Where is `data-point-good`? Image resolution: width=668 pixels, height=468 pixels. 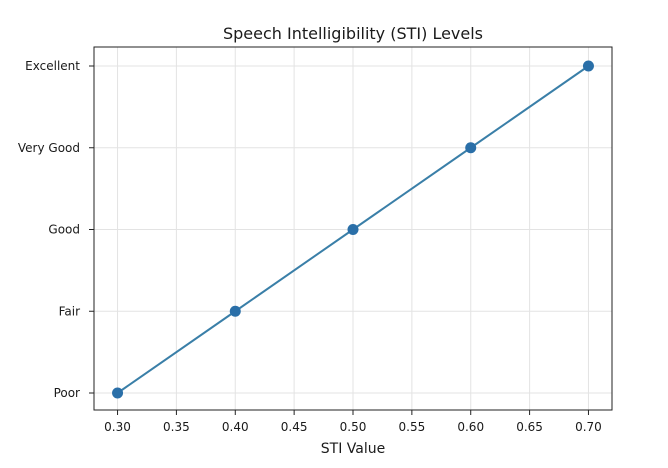
data-point-good is located at coordinates (353, 229).